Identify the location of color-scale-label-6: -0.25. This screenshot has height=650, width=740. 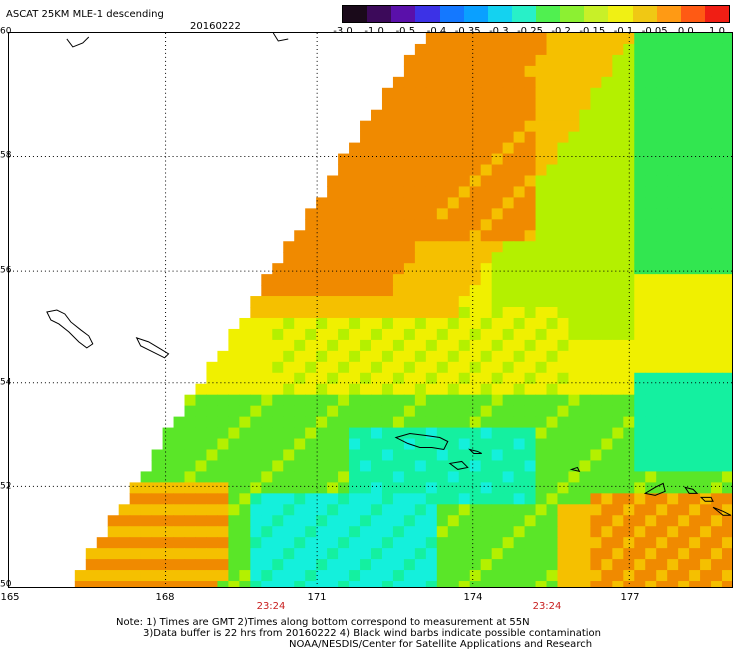
(530, 31).